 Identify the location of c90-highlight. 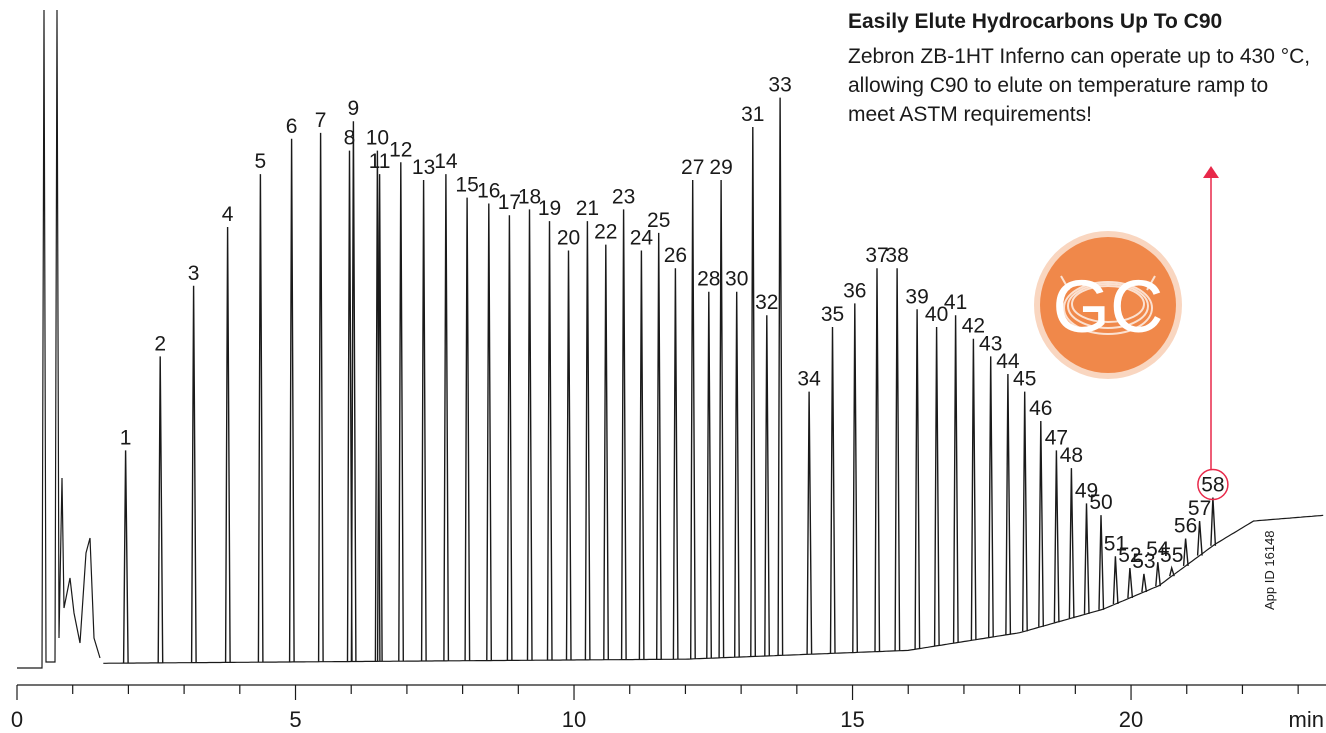
(1213, 333).